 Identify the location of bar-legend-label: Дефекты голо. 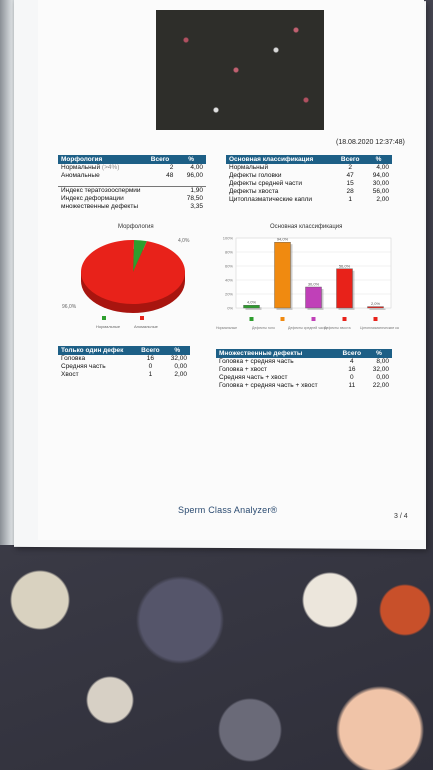
(263, 328).